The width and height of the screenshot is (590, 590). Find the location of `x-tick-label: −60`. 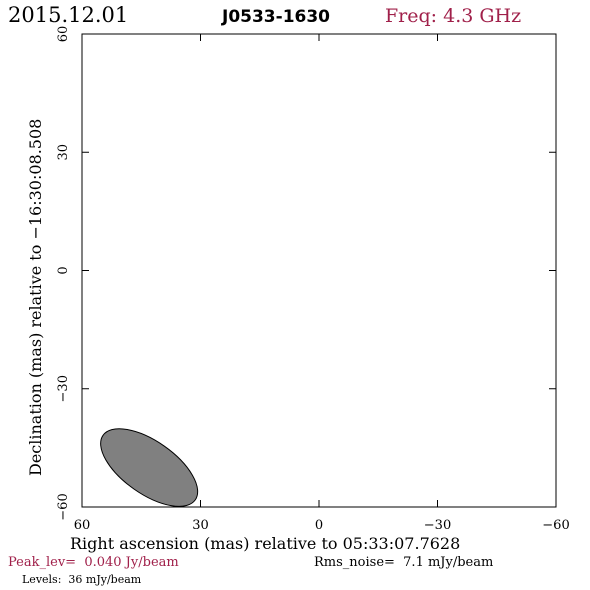

x-tick-label: −60 is located at coordinates (555, 525).